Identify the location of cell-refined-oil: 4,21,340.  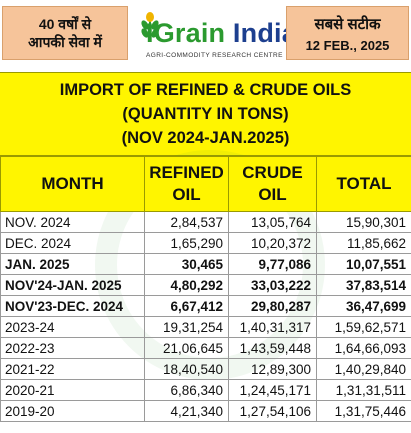
(186, 411).